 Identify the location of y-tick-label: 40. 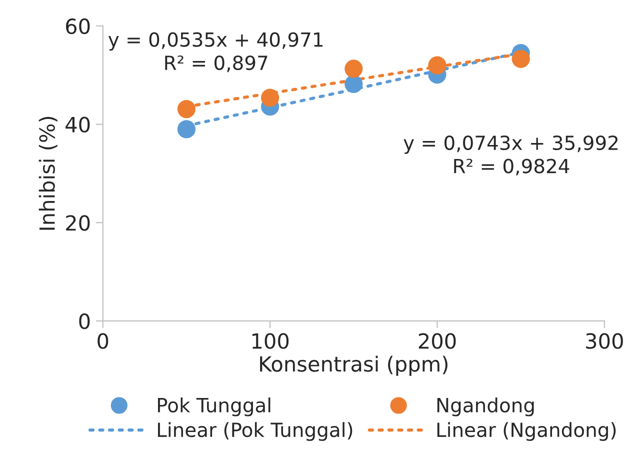
(78, 124).